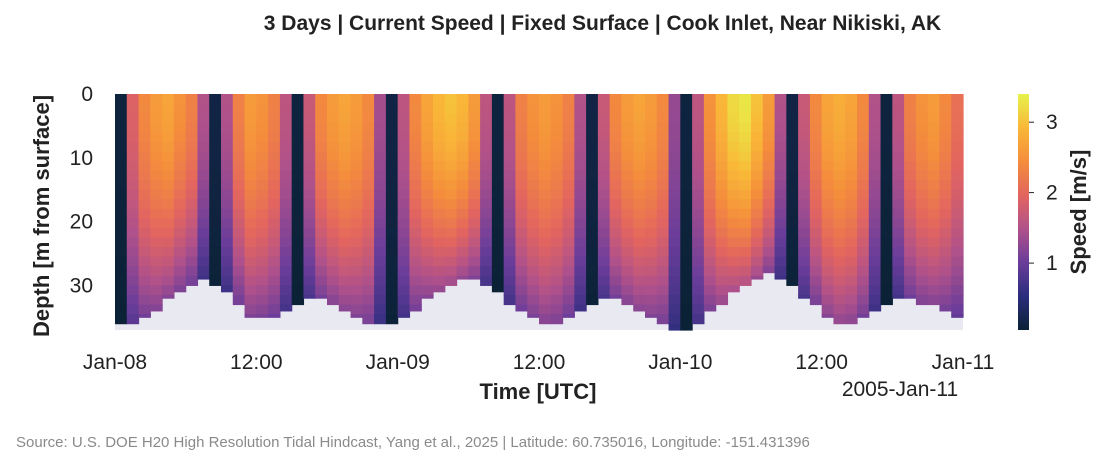 The width and height of the screenshot is (1108, 466). Describe the element at coordinates (680, 362) in the screenshot. I see `x-tick-label: Jan-10` at that location.